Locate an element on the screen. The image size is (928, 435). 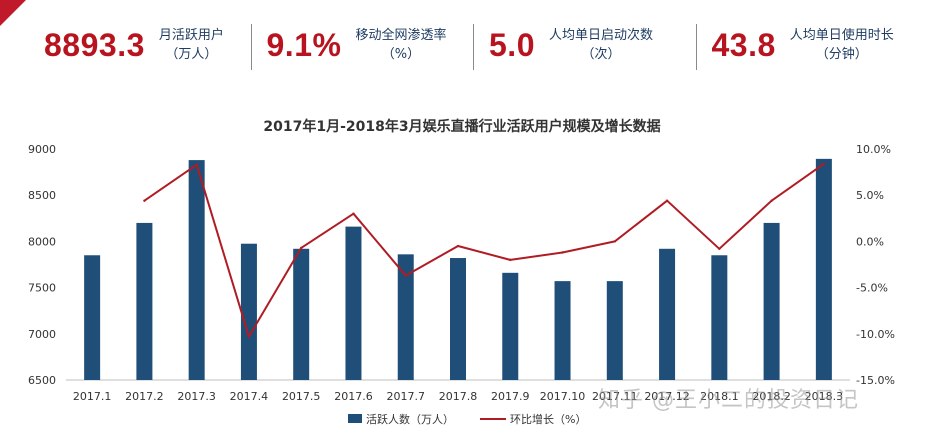
kpi-penetration-rate: 9.1% 移动全网渗透率 （%） is located at coordinates (362, 45).